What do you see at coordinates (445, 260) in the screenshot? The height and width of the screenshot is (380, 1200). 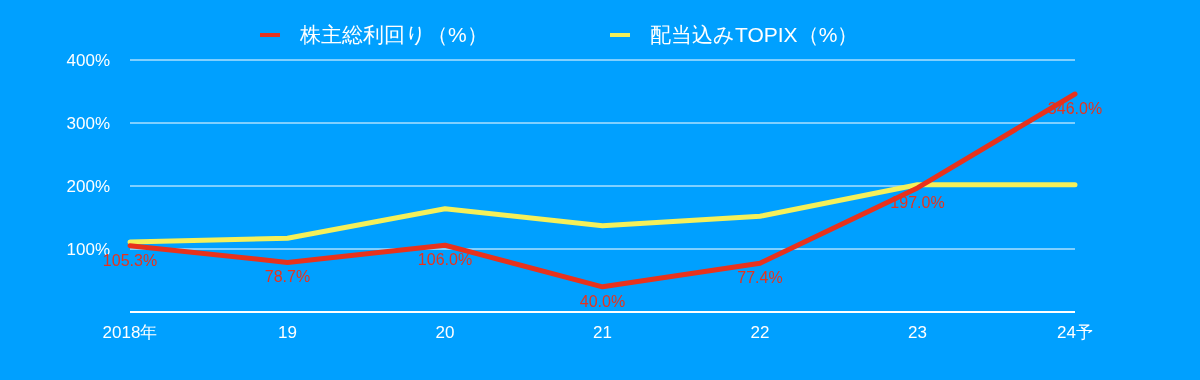 I see `data-label: 106.0%` at bounding box center [445, 260].